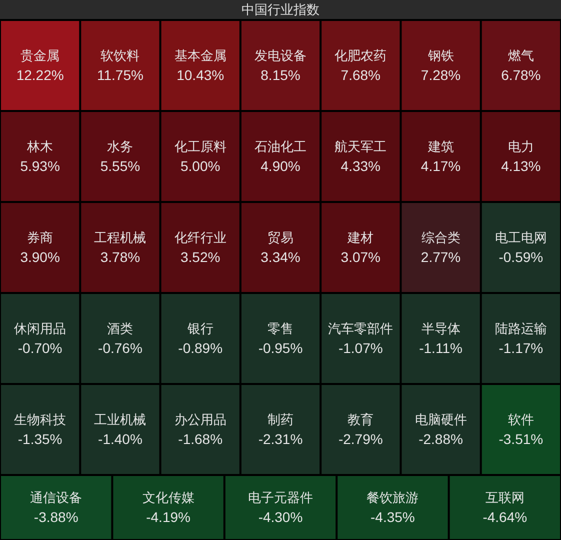 This screenshot has width=561, height=540. I want to click on tile-value: 3.90%, so click(40, 257).